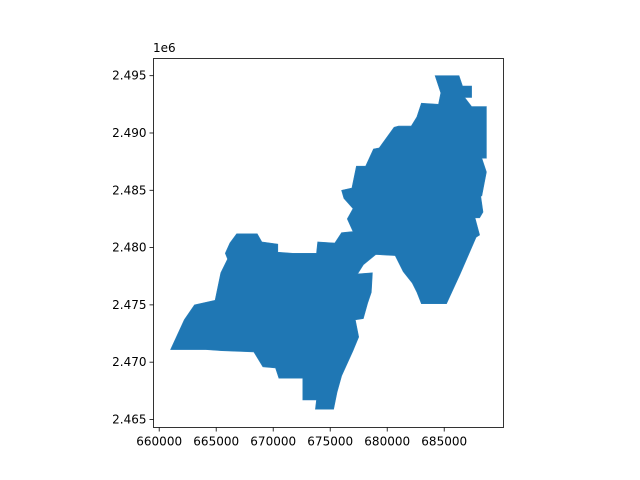 The height and width of the screenshot is (480, 640). Describe the element at coordinates (129, 133) in the screenshot. I see `y-tick-label: 2.490` at that location.